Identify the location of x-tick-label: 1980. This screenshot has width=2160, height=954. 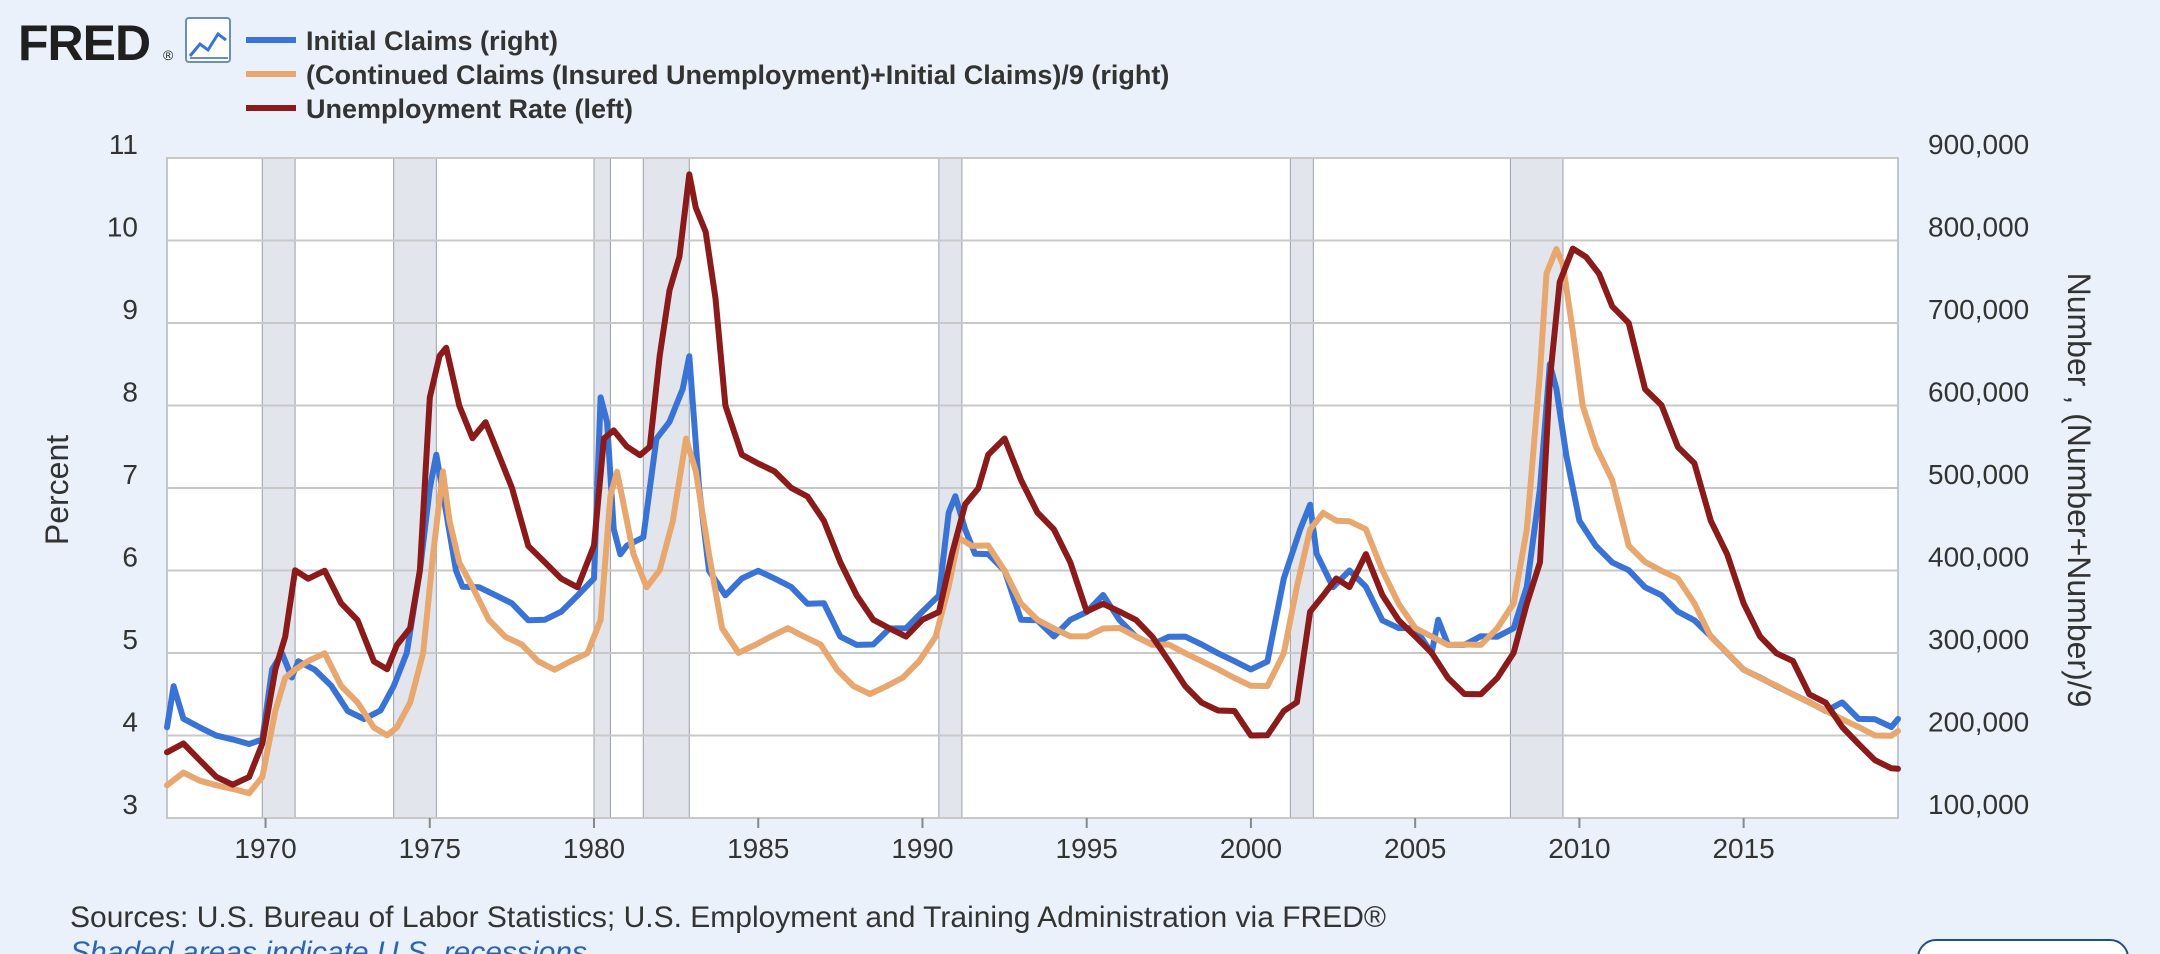
(594, 848).